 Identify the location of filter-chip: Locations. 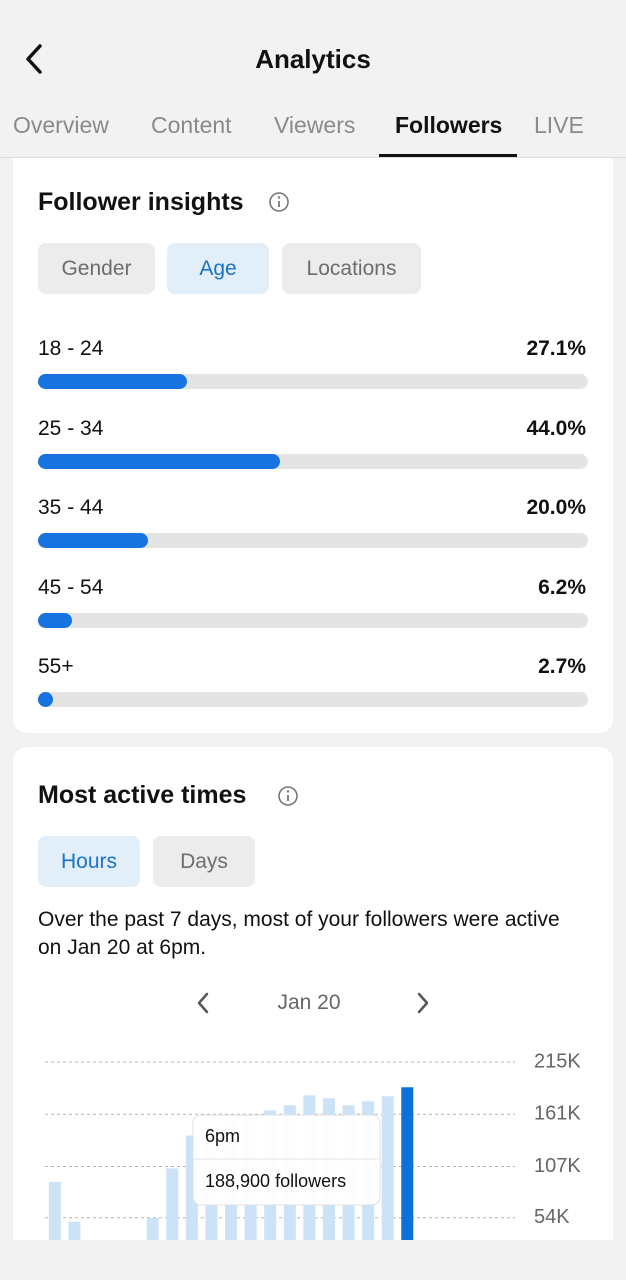
(351, 268).